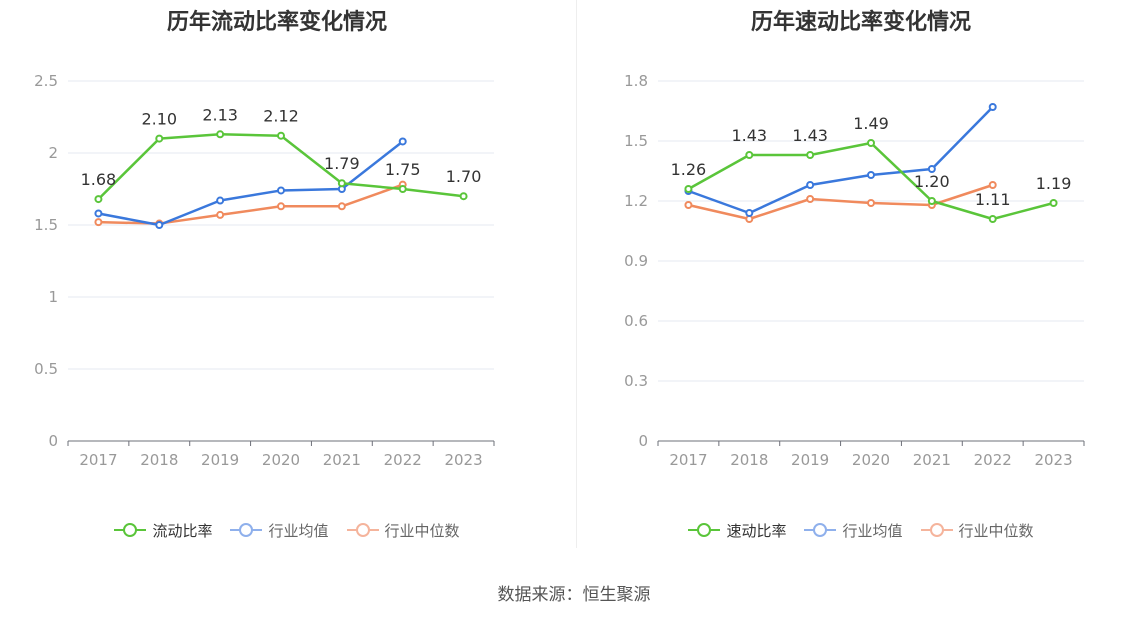  Describe the element at coordinates (636, 381) in the screenshot. I see `y-tick-label: 0.3` at that location.